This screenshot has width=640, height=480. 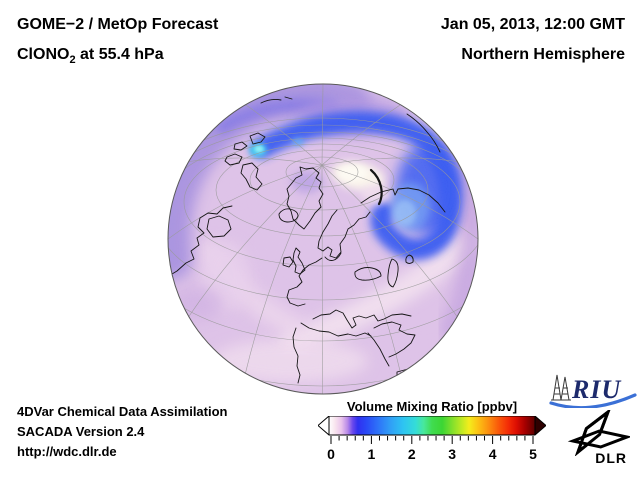 I want to click on colorbar-title: Volume Mixing Ratio [ppbv], so click(x=432, y=406).